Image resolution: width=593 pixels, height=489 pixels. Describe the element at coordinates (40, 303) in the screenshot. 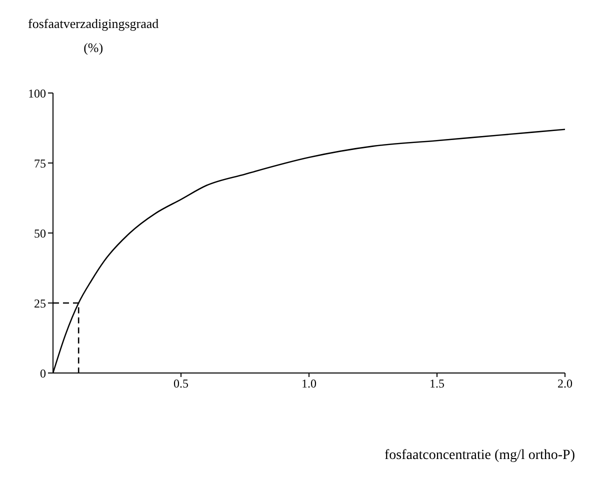

I see `y-tick-label: 25` at that location.